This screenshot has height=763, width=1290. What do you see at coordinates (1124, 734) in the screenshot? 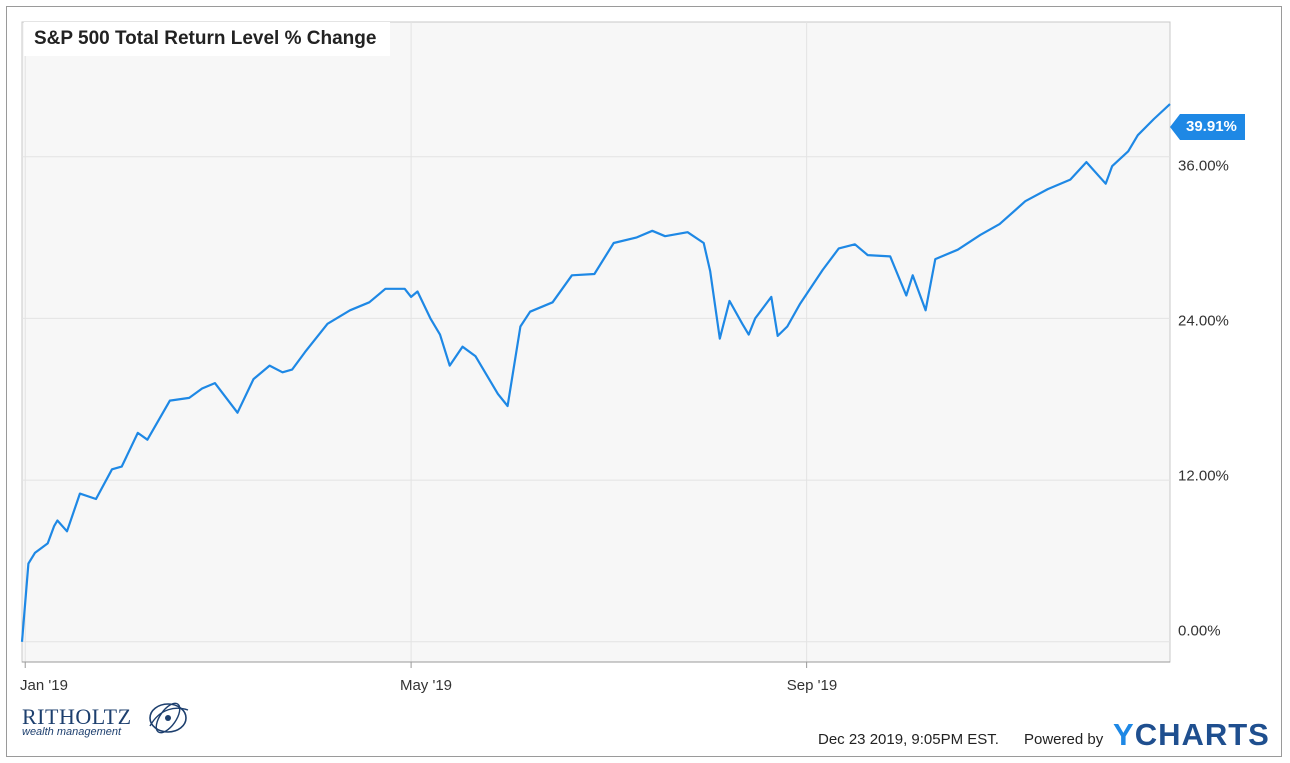
I see `ycharts-logo-y: Y` at bounding box center [1124, 734].